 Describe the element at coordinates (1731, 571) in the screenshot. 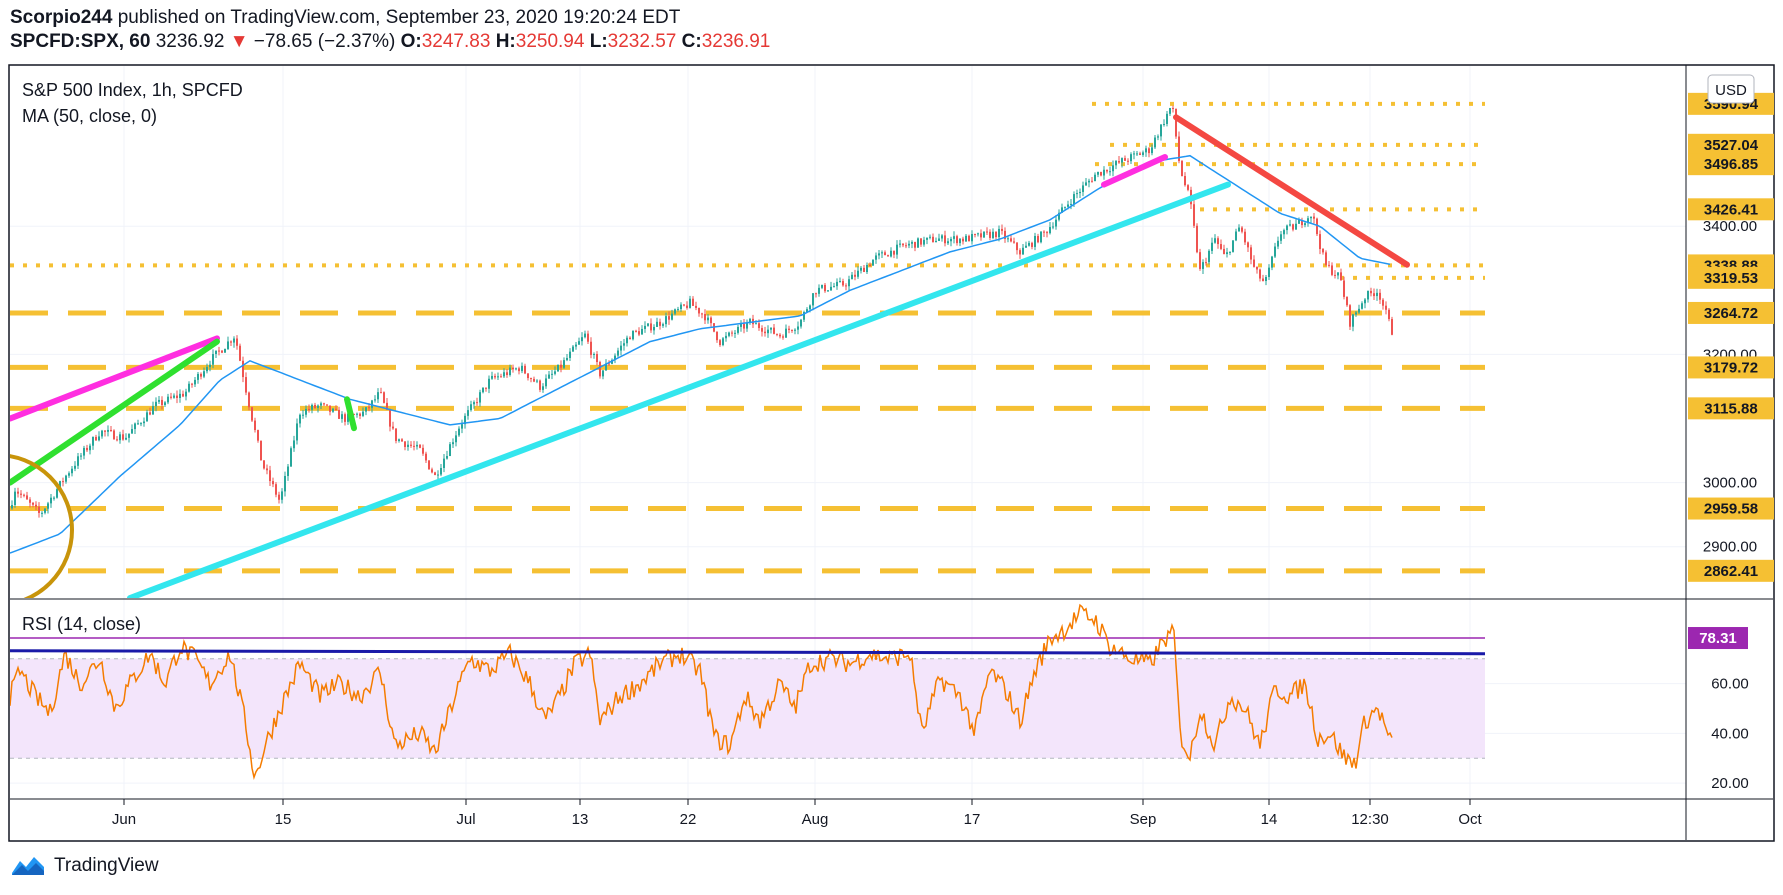

I see `level-tag-label: 2862.41` at that location.